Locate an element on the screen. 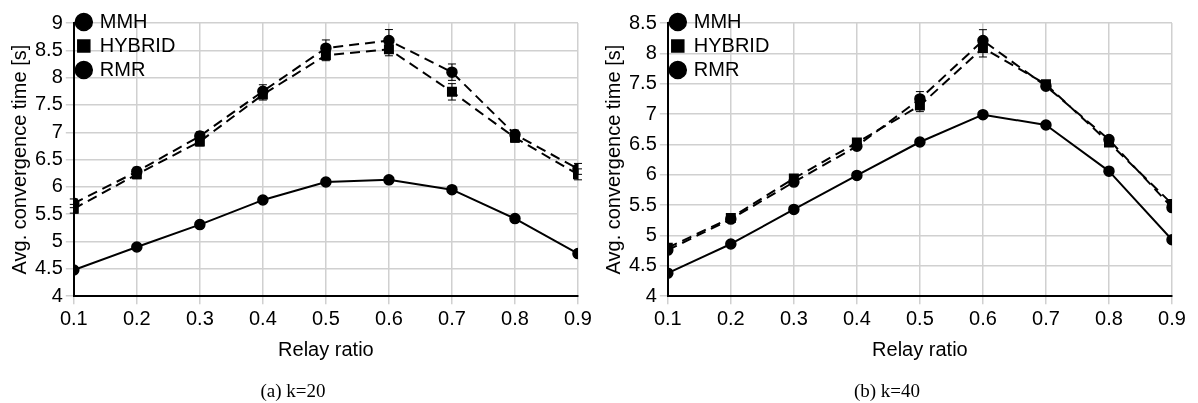 This screenshot has width=1198, height=403. text: (b) k=40 is located at coordinates (887, 390).